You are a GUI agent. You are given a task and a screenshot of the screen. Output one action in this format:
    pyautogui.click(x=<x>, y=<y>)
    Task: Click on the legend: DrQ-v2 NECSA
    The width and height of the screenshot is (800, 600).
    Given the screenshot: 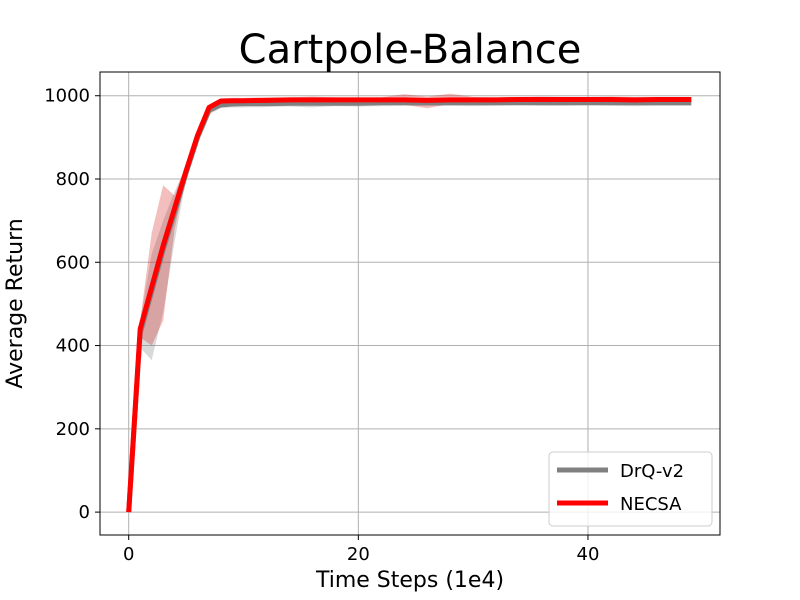 What is the action you would take?
    pyautogui.click(x=630, y=489)
    